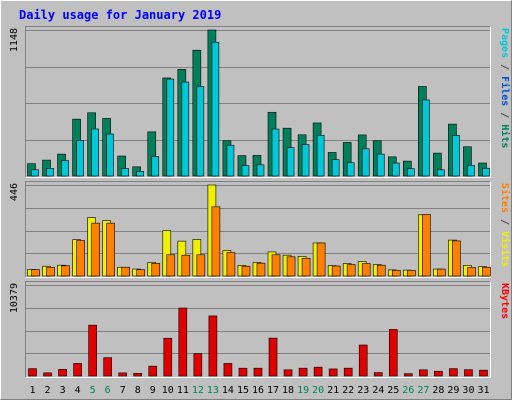 The image size is (512, 404). What do you see at coordinates (258, 390) in the screenshot?
I see `x-tick-label: 16` at bounding box center [258, 390].